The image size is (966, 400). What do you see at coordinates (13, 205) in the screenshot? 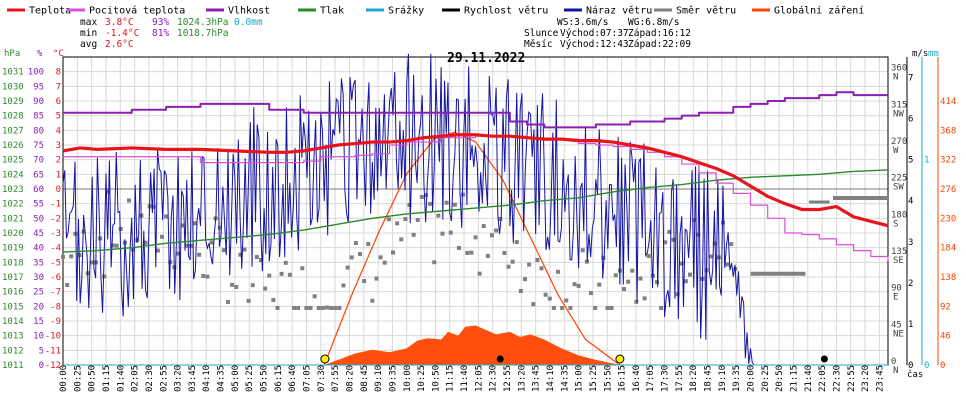
I see `pressure-tick: 1022` at bounding box center [13, 205].